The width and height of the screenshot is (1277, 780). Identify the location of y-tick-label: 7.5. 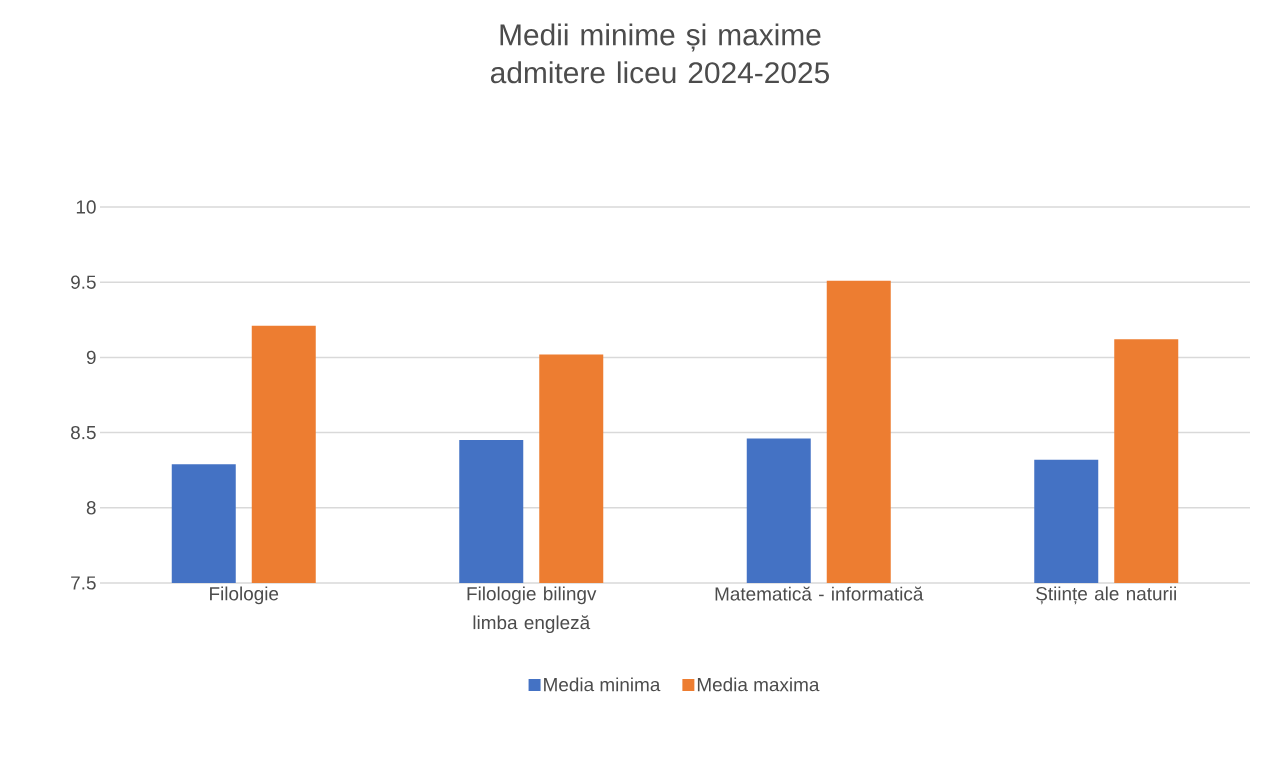
(83, 583).